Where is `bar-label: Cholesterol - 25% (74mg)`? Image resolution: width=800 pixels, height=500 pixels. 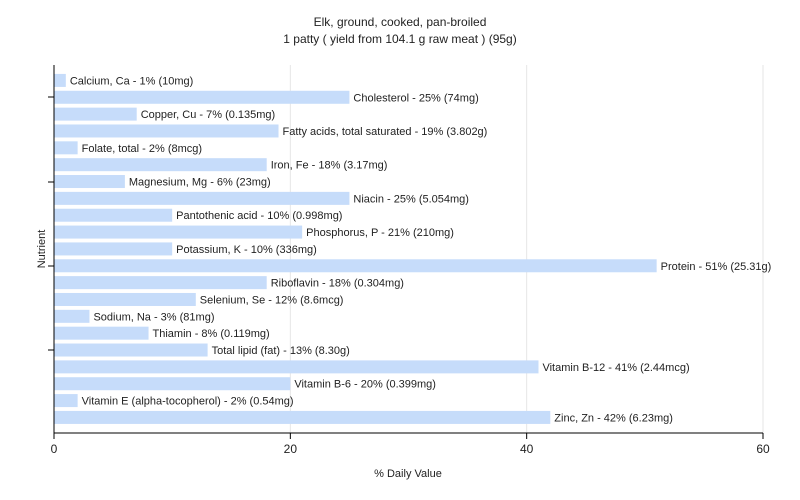 bar-label: Cholesterol - 25% (74mg) is located at coordinates (415, 98).